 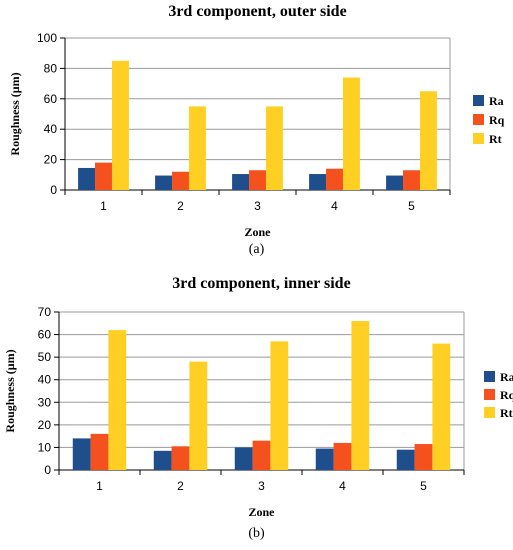 I want to click on chart-a-y-tick-label: 80, so click(x=51, y=68).